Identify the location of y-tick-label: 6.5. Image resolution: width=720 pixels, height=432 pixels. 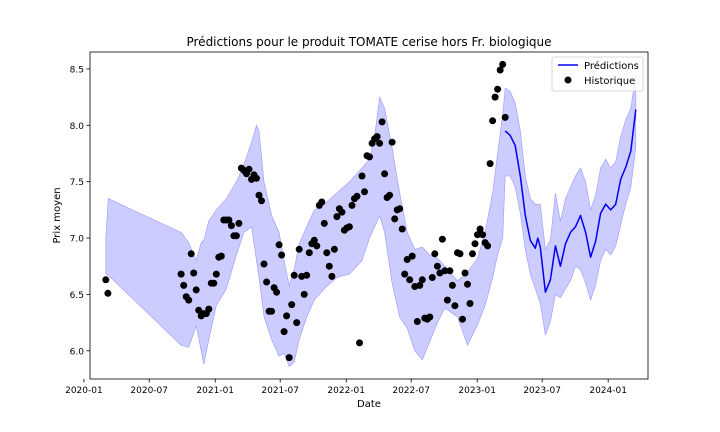
(77, 296).